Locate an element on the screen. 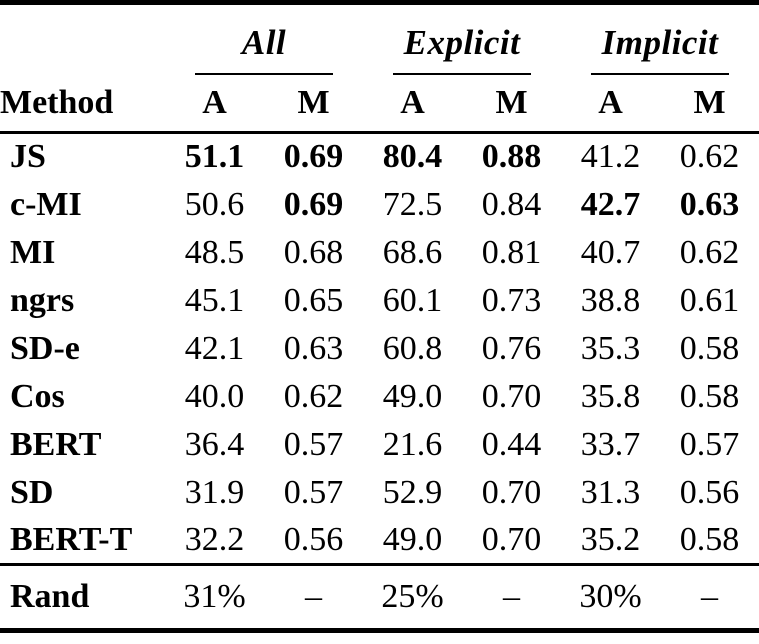 Image resolution: width=759 pixels, height=644 pixels. method-column-header: Method is located at coordinates (82, 104).